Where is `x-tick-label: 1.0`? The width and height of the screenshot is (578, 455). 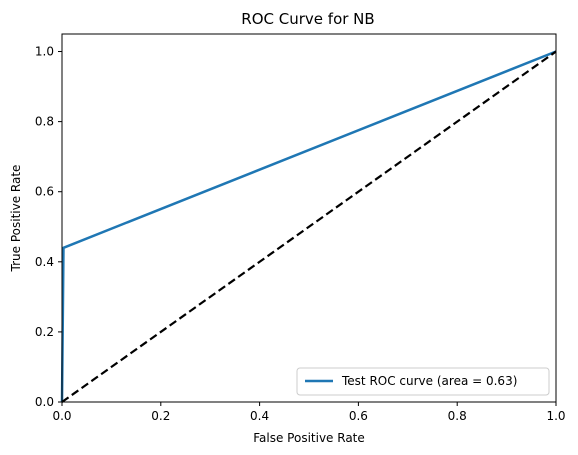 x-tick-label: 1.0 is located at coordinates (555, 416).